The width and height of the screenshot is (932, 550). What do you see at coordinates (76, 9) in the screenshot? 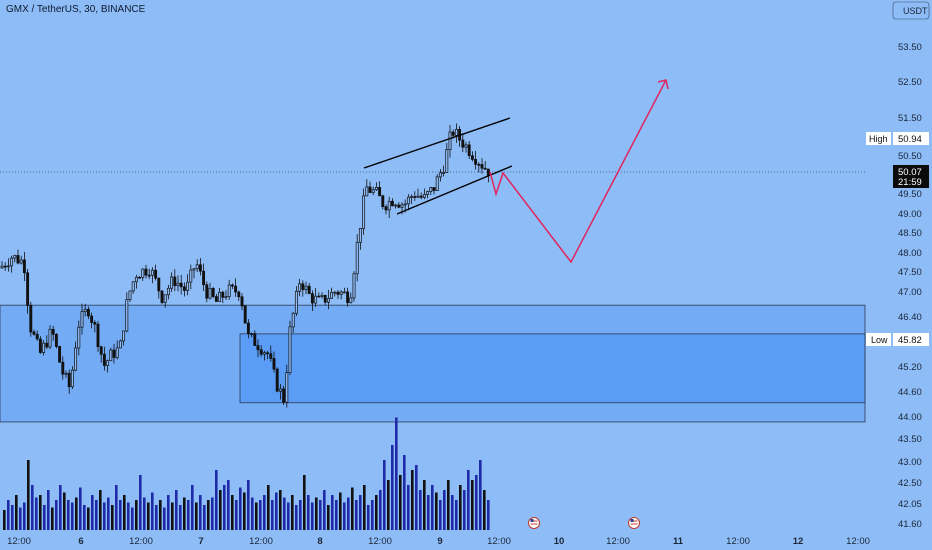
I see `chart-title: GMX / TetherUS, 30, BINANCE` at bounding box center [76, 9].